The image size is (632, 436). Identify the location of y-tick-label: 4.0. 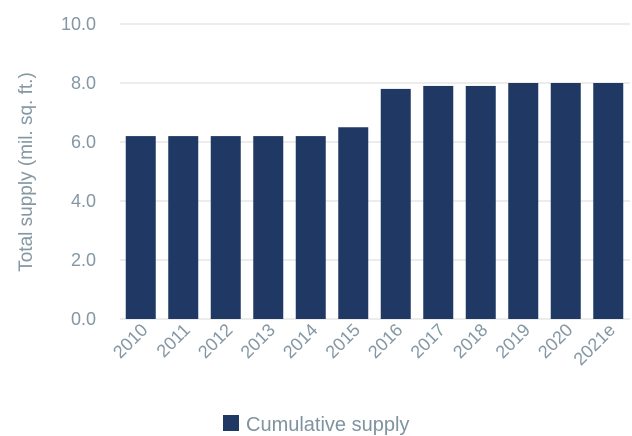
(83, 201).